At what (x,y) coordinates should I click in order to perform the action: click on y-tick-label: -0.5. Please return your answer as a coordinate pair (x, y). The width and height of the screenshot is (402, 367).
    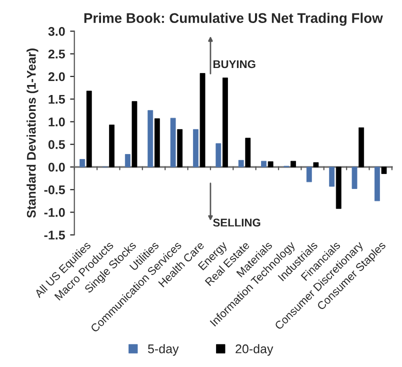
    Looking at the image, I should click on (54, 189).